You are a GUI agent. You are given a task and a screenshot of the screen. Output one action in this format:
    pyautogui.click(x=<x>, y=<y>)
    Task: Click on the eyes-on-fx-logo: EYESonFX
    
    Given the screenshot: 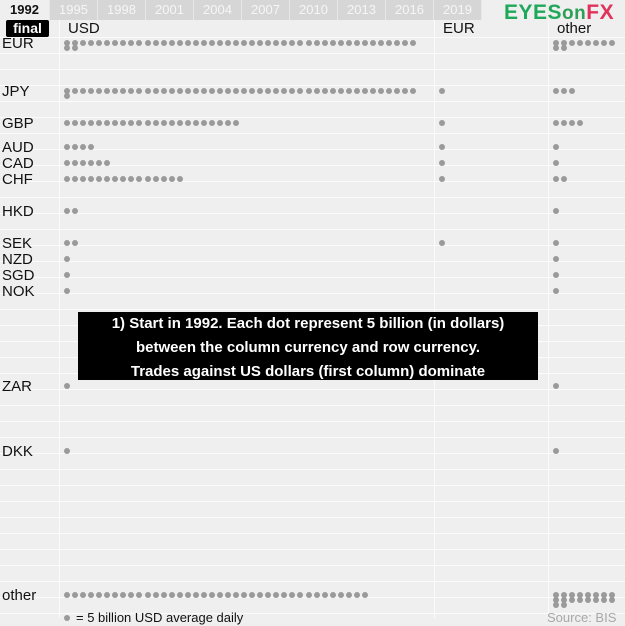 What is the action you would take?
    pyautogui.click(x=559, y=13)
    